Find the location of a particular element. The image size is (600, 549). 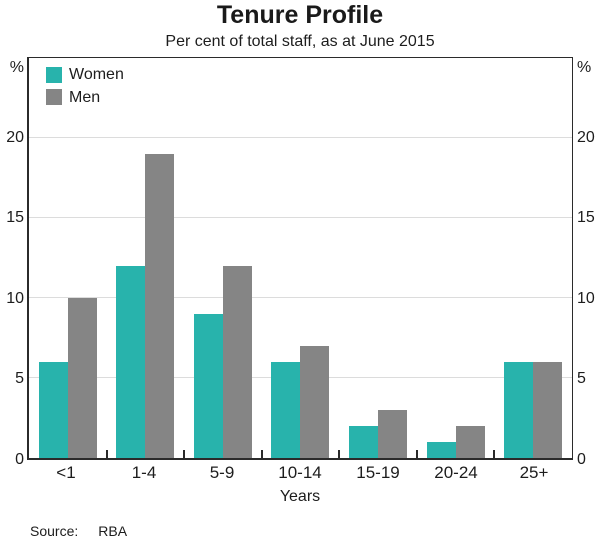

y-tick-label-left: 20 is located at coordinates (15, 137).